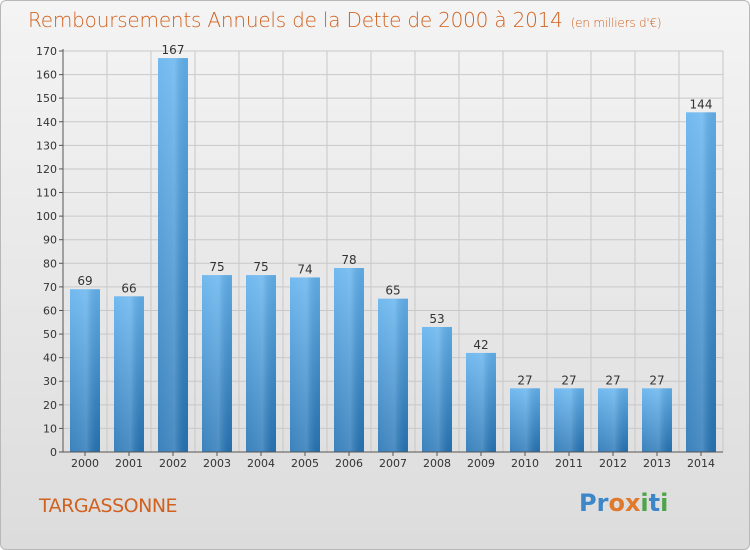 The image size is (750, 550). I want to click on proxiti-logo: Proxiti, so click(623, 503).